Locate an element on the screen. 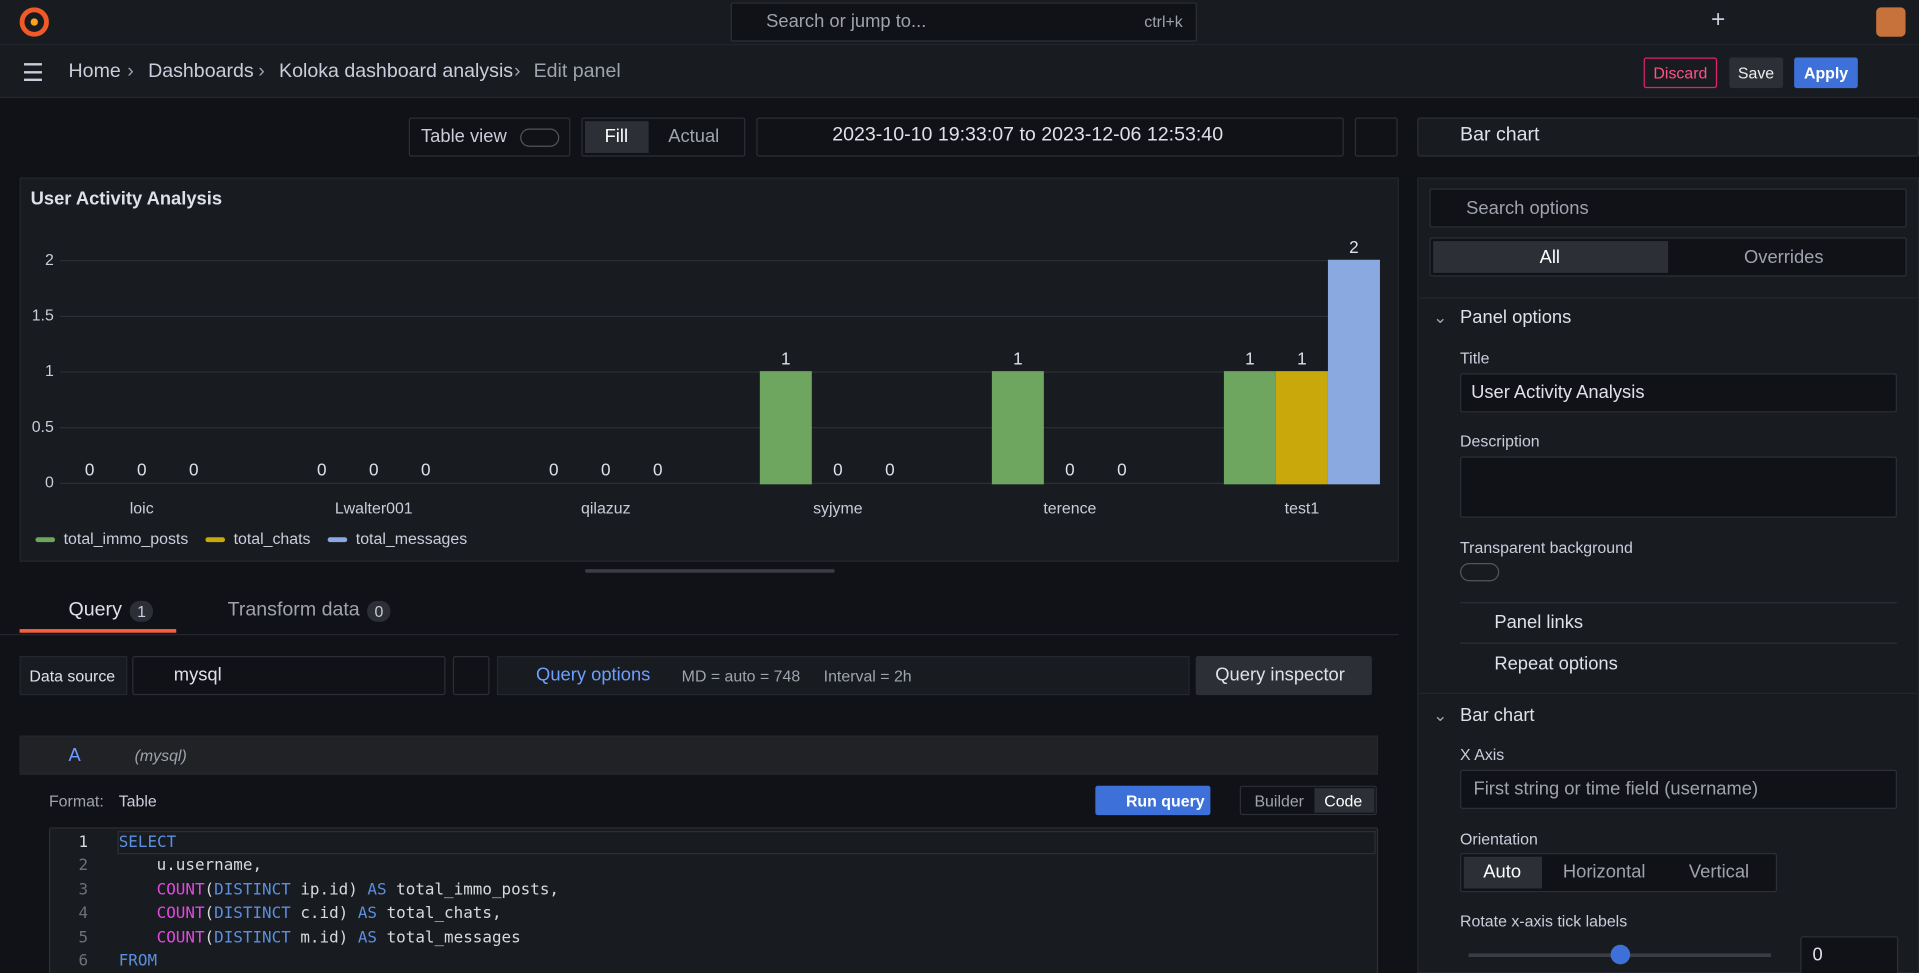 The image size is (1919, 973). table-view-toggle is located at coordinates (489, 137).